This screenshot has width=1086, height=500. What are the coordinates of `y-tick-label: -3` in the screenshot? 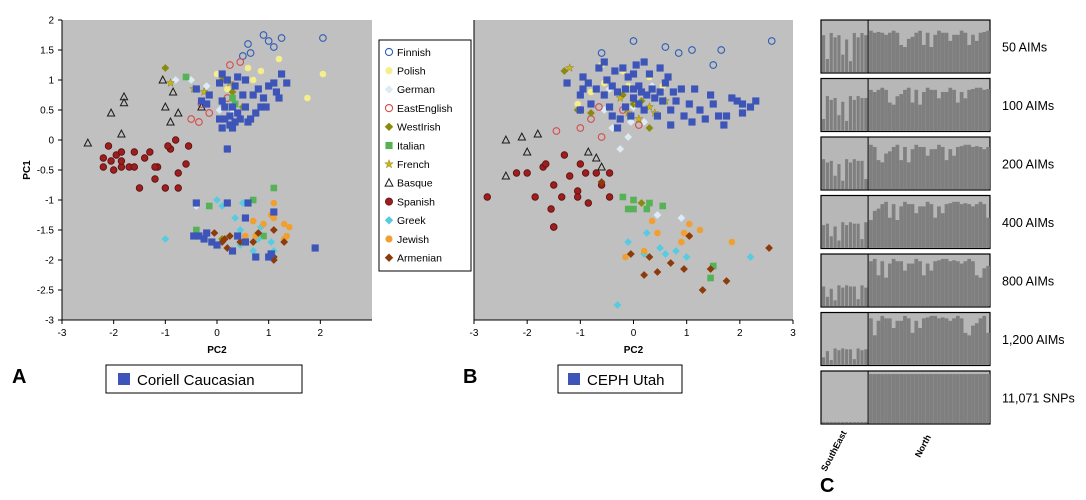 It's located at (49, 321).